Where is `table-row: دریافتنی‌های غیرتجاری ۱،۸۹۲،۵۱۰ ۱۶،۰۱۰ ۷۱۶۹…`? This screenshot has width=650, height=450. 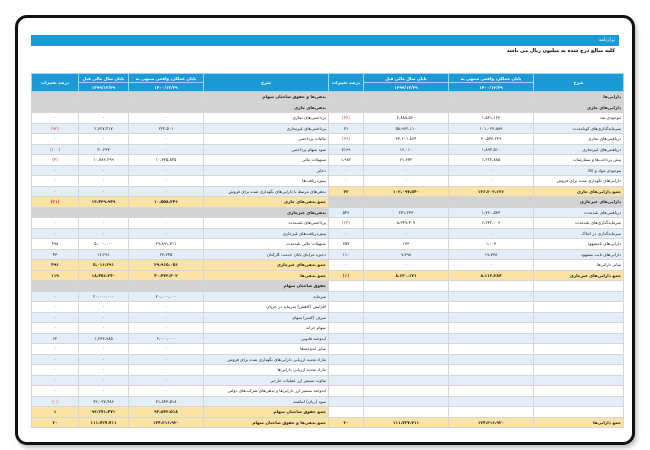
table-row: دریافتنی‌های غیرتجاری ۱،۸۹۲،۵۱۰ ۱۶،۰۱۰ ۷۱۶۹… is located at coordinates (327, 149).